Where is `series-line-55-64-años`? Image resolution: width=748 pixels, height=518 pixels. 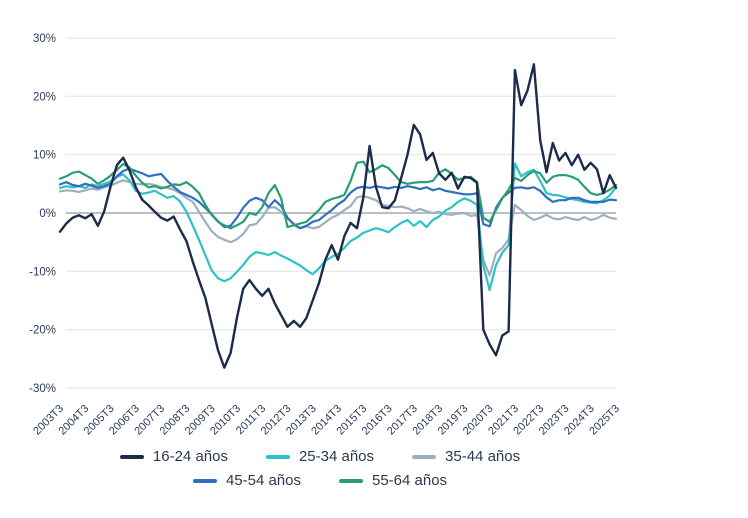
series-line-55-64-años is located at coordinates (338, 195).